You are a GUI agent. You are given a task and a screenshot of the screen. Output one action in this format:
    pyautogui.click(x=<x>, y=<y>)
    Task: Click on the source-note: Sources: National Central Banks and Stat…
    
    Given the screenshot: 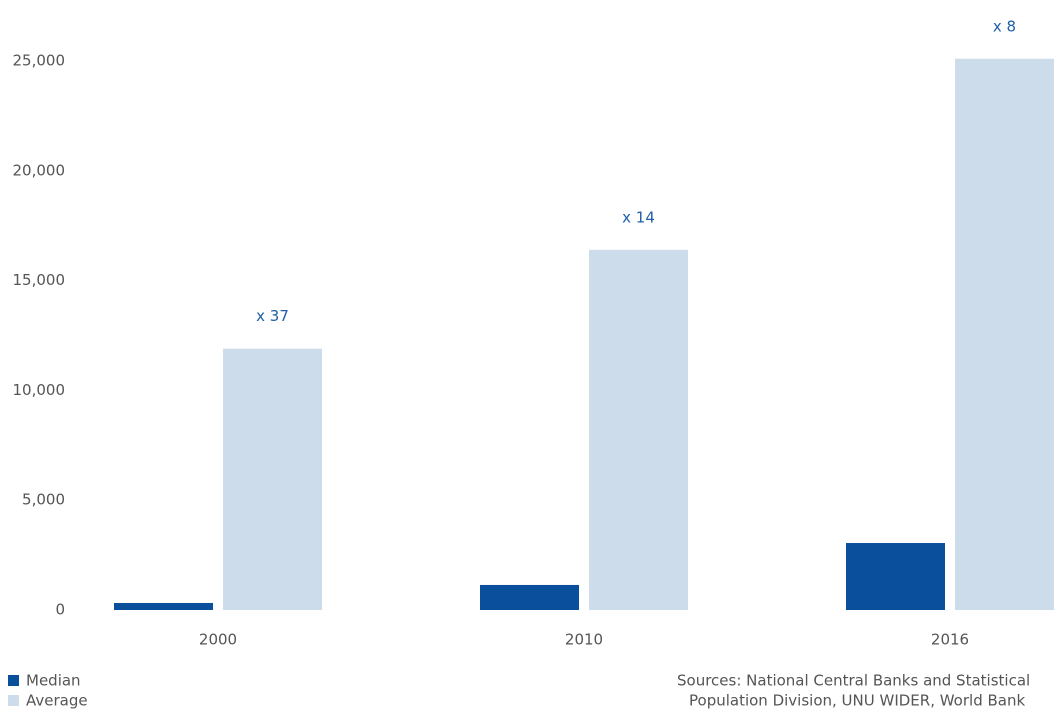 What is the action you would take?
    pyautogui.click(x=853, y=681)
    